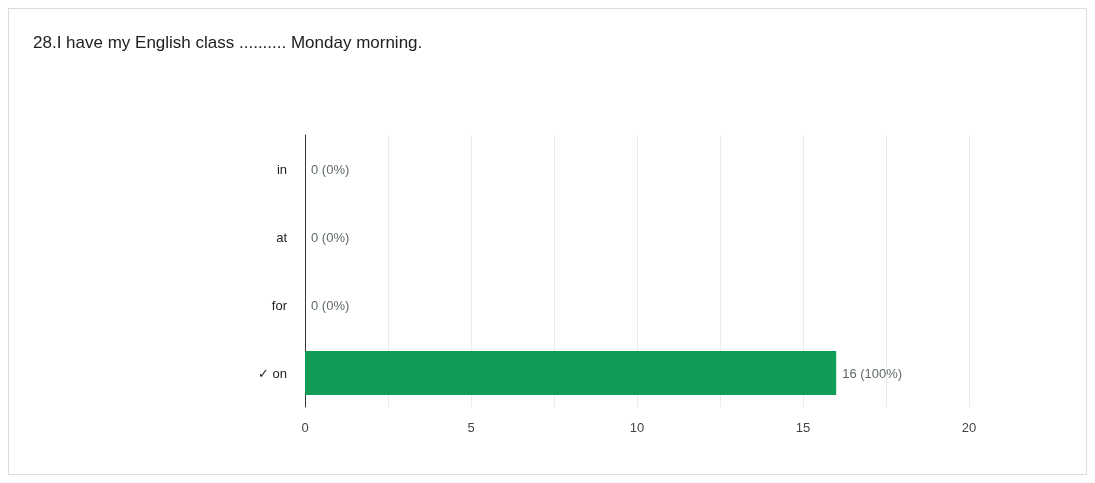 The image size is (1095, 483). I want to click on y-tick-label: for, so click(279, 305).